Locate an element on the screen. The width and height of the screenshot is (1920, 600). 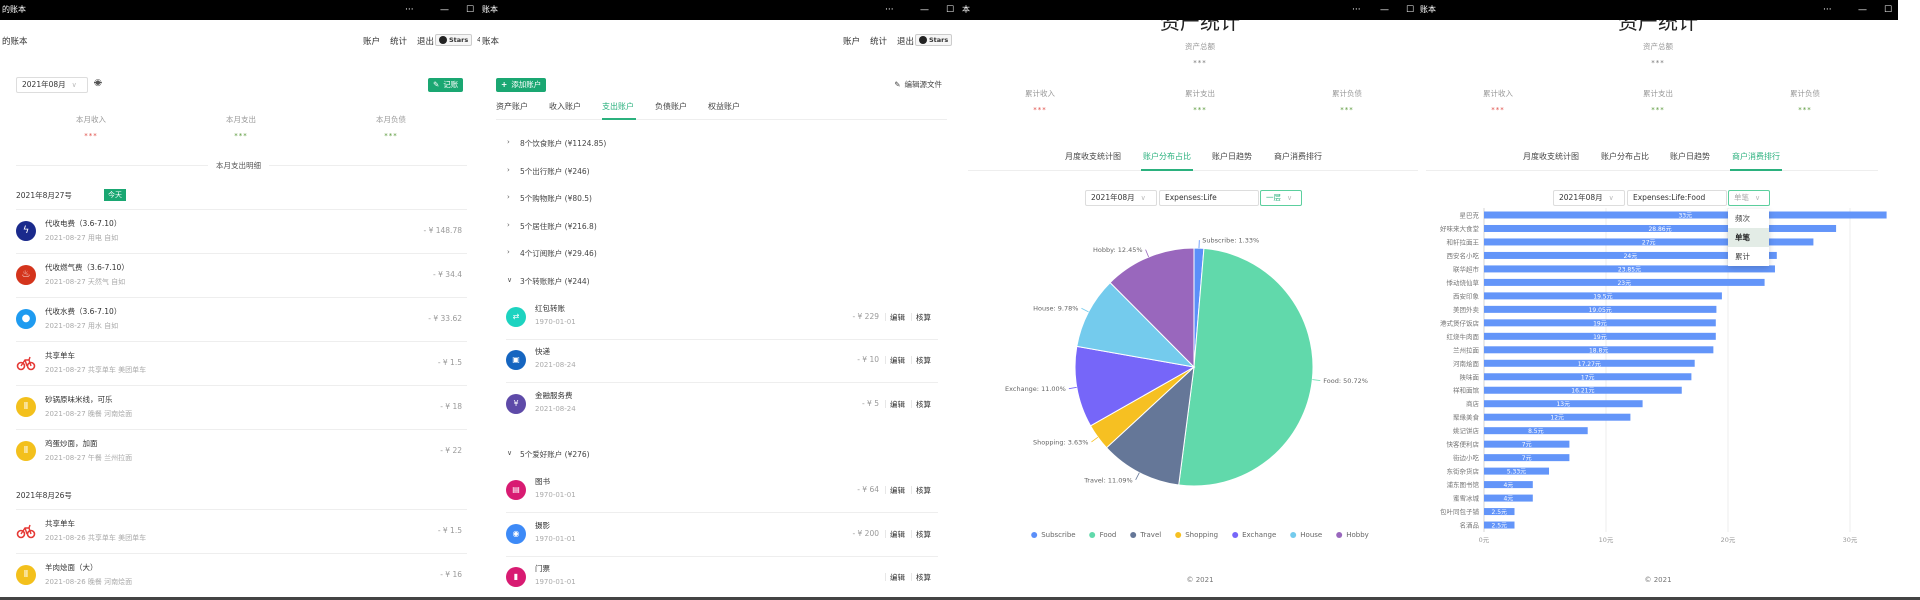
account-select: Expenses:Life:Food is located at coordinates (1677, 198).